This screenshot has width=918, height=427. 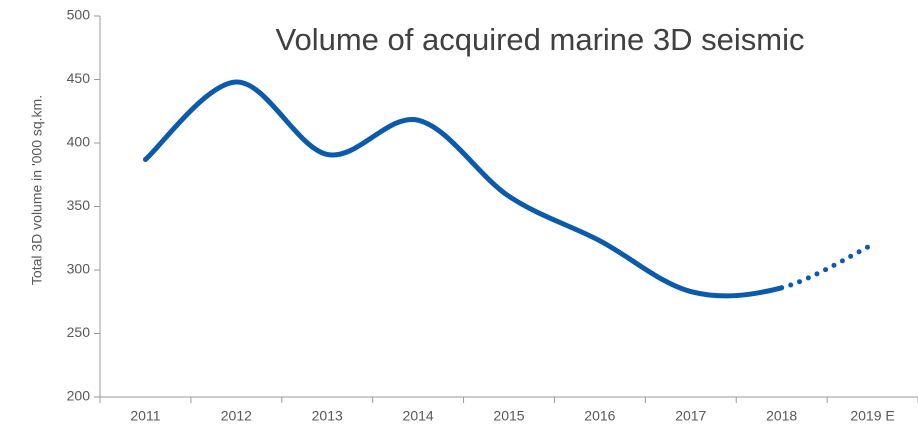 I want to click on x-tick-label: 2017, so click(x=690, y=416).